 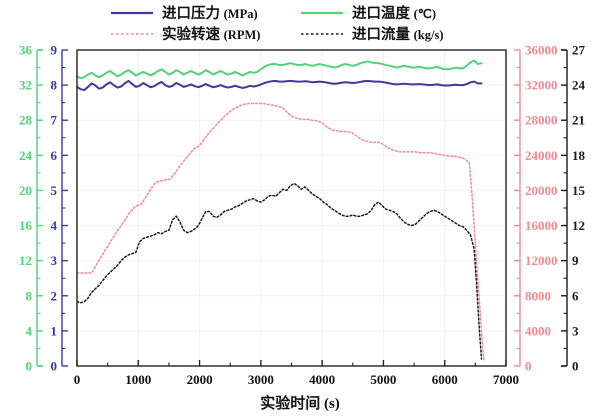 What do you see at coordinates (296, 373) in the screenshot?
I see `x-axis-ticks: 0 1000 2000 3000 4000 5000 6000 7000` at bounding box center [296, 373].